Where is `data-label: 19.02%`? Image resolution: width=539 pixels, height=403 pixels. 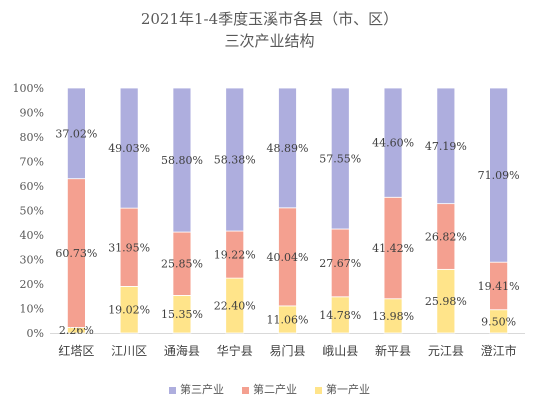 data-label: 19.02% is located at coordinates (129, 310).